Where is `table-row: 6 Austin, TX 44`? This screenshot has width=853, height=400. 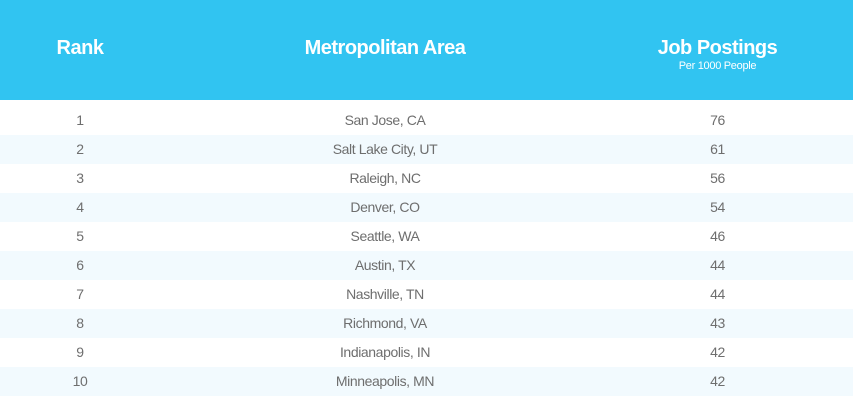
table-row: 6 Austin, TX 44 is located at coordinates (426, 265).